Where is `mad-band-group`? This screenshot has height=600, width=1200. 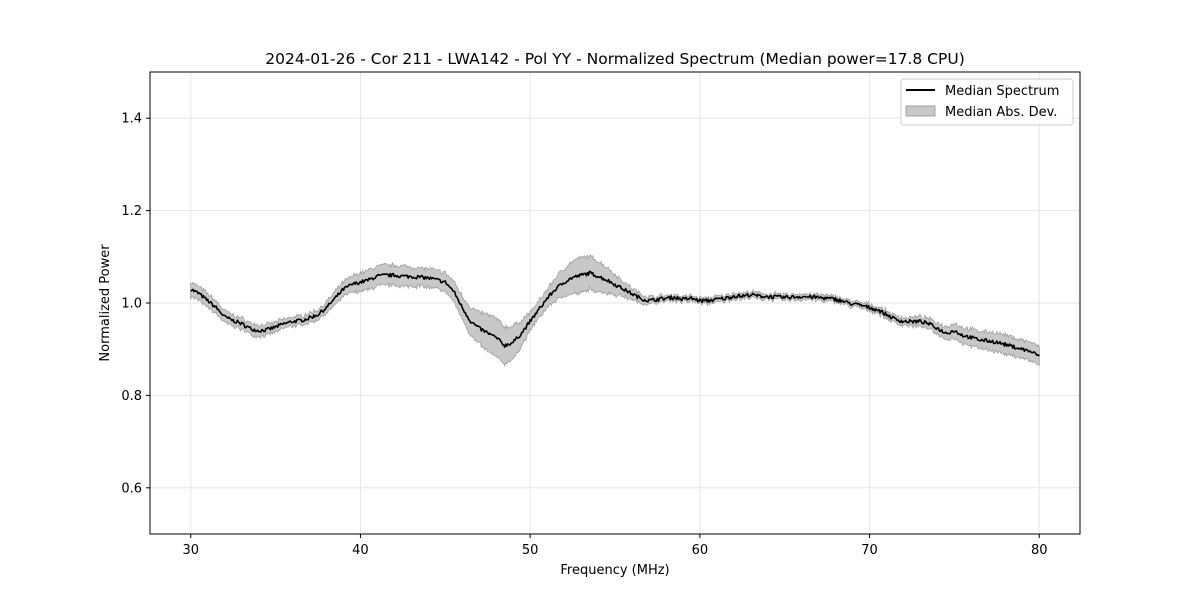
mad-band-group is located at coordinates (615, 310).